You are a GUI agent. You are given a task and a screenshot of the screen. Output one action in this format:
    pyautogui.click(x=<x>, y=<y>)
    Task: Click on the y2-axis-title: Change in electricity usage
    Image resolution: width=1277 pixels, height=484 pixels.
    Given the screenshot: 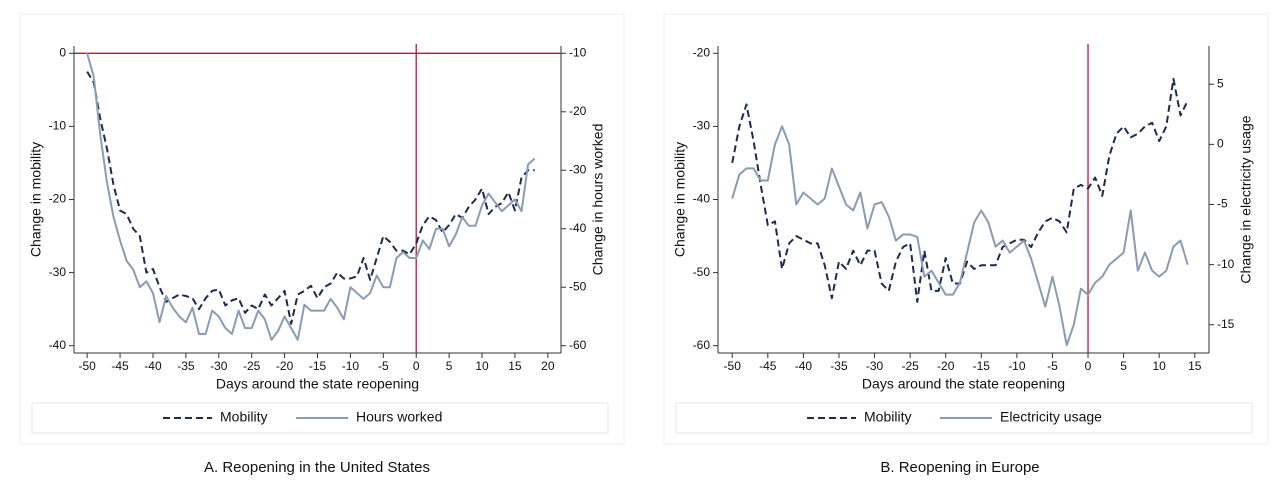 What is the action you would take?
    pyautogui.click(x=1246, y=199)
    